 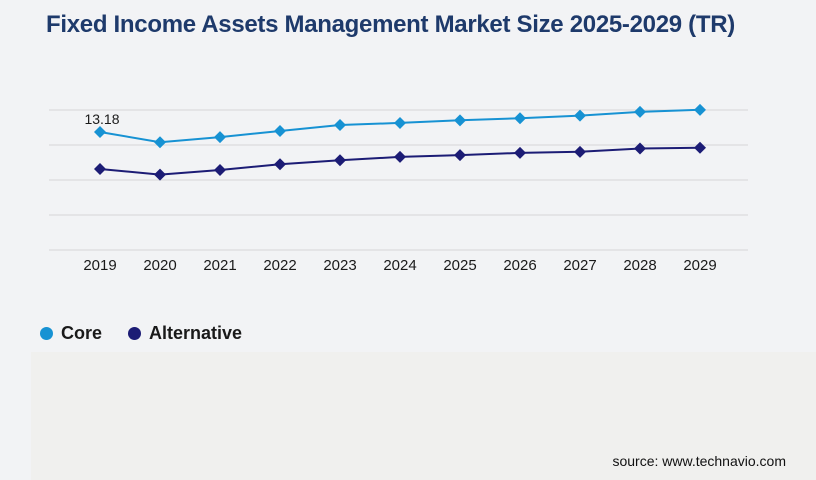 What do you see at coordinates (579, 265) in the screenshot?
I see `x-axis-label: 2027` at bounding box center [579, 265].